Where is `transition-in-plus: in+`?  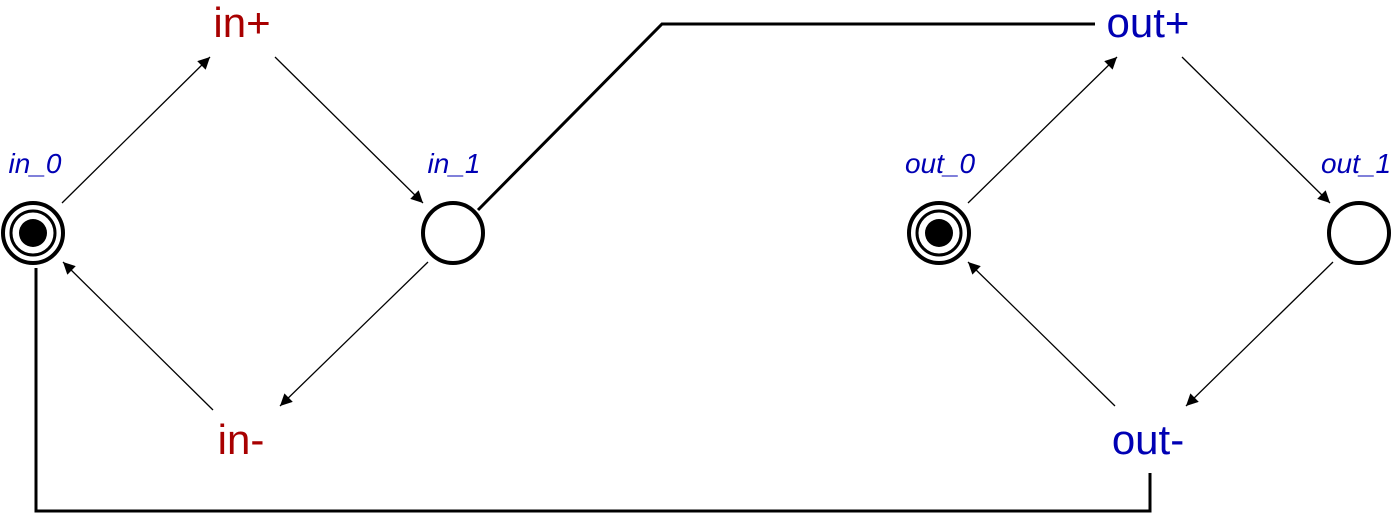 transition-in-plus: in+ is located at coordinates (241, 23).